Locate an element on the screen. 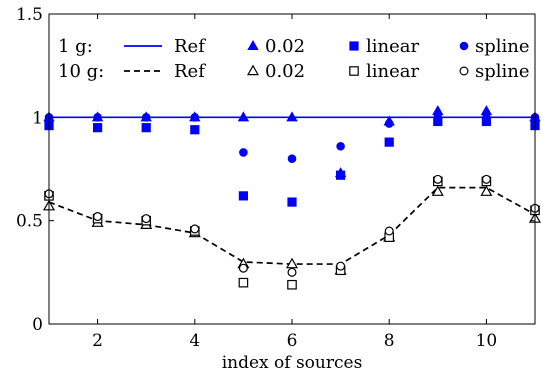  legend-linear-10g-label: linear is located at coordinates (392, 71).